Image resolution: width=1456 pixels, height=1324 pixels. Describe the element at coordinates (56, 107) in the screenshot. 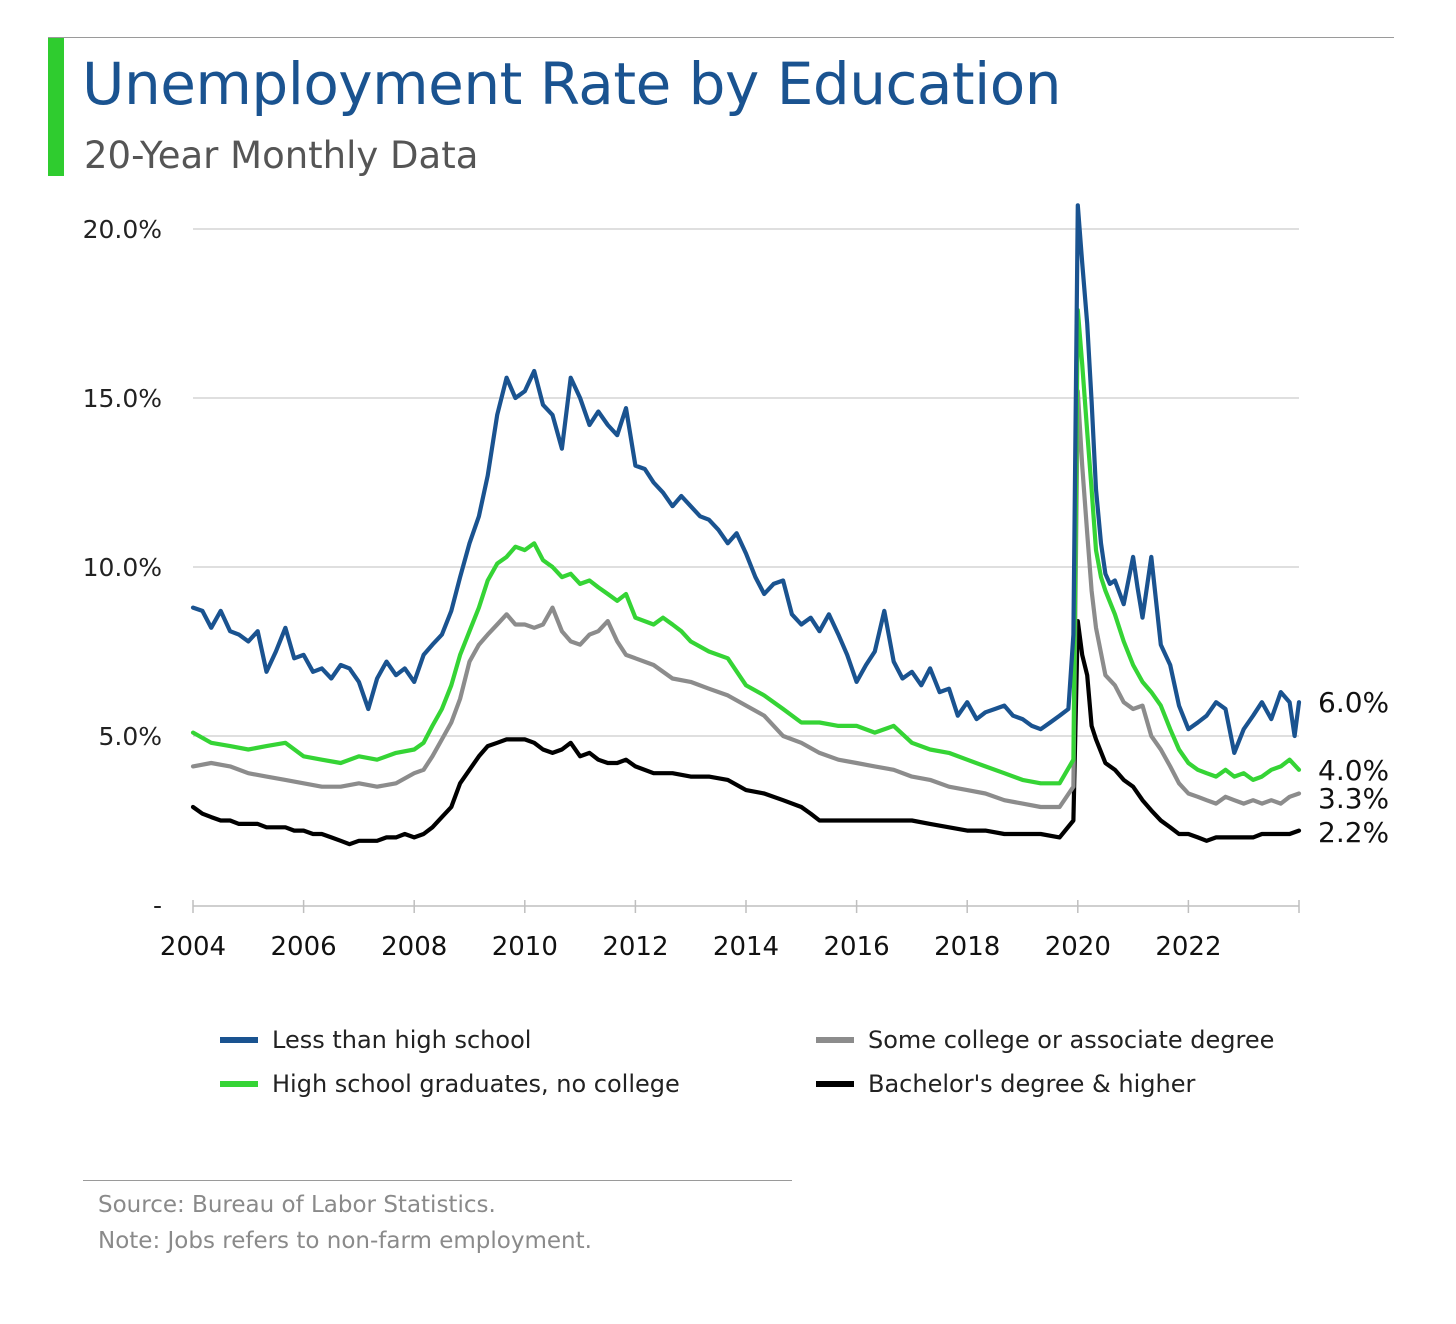

I see `title-accent-bar` at that location.